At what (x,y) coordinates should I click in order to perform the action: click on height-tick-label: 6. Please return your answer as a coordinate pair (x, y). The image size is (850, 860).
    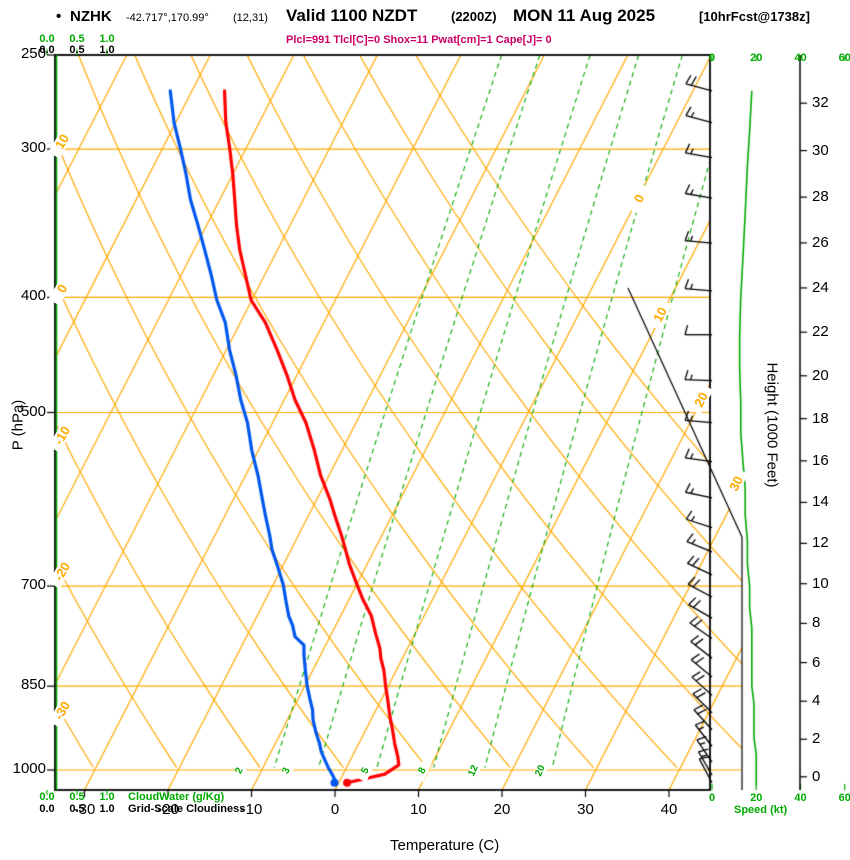
    Looking at the image, I should click on (816, 662).